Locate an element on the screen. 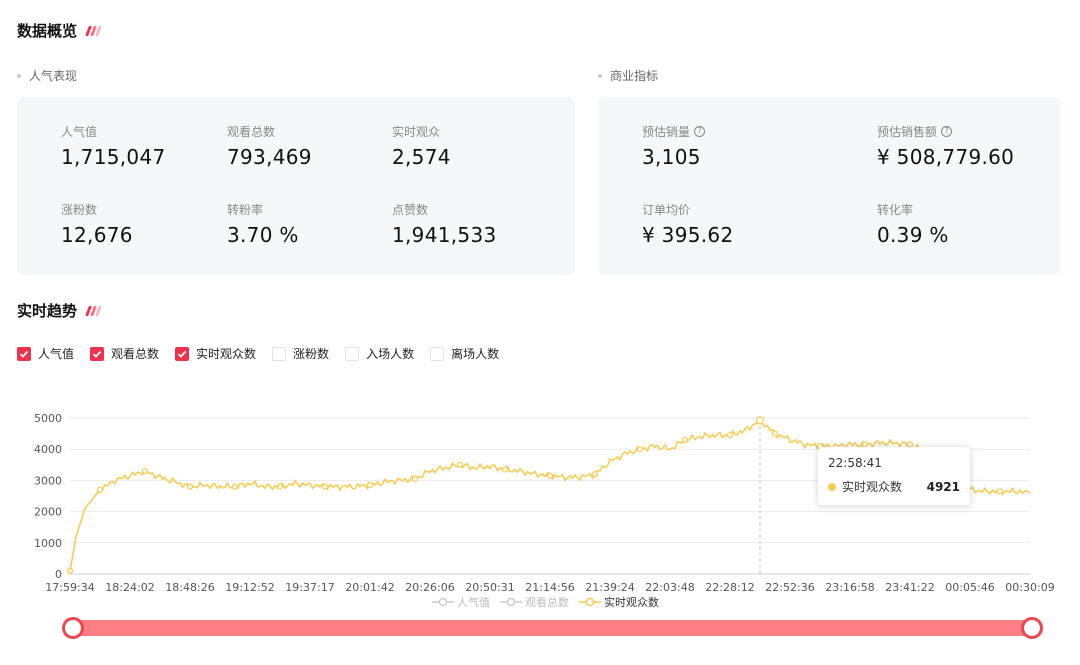  range-slider-track is located at coordinates (552, 628).